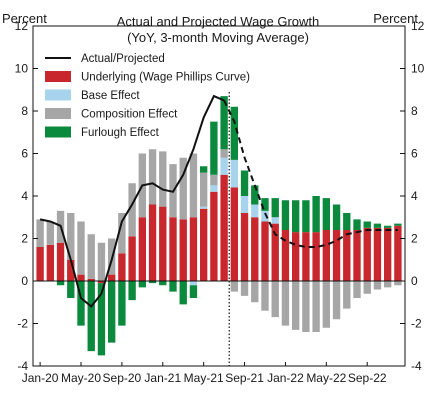 The height and width of the screenshot is (401, 441). I want to click on xtick-label: May-20, so click(81, 378).